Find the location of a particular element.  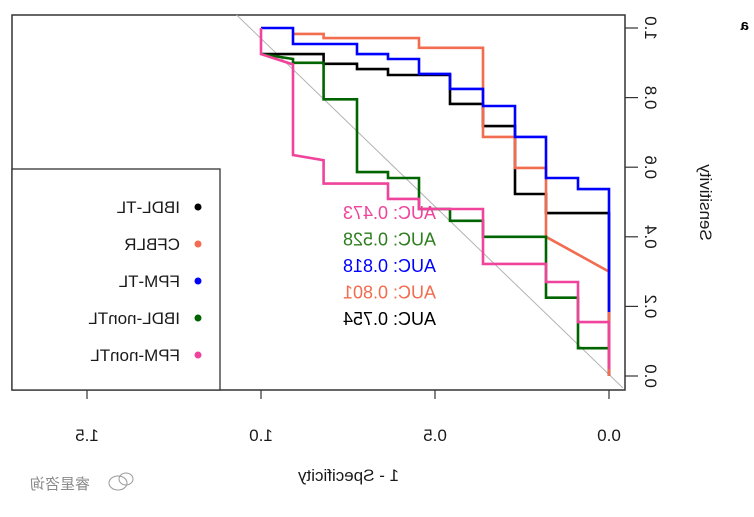

watermark-text: 睿星咨询 is located at coordinates (60, 484).